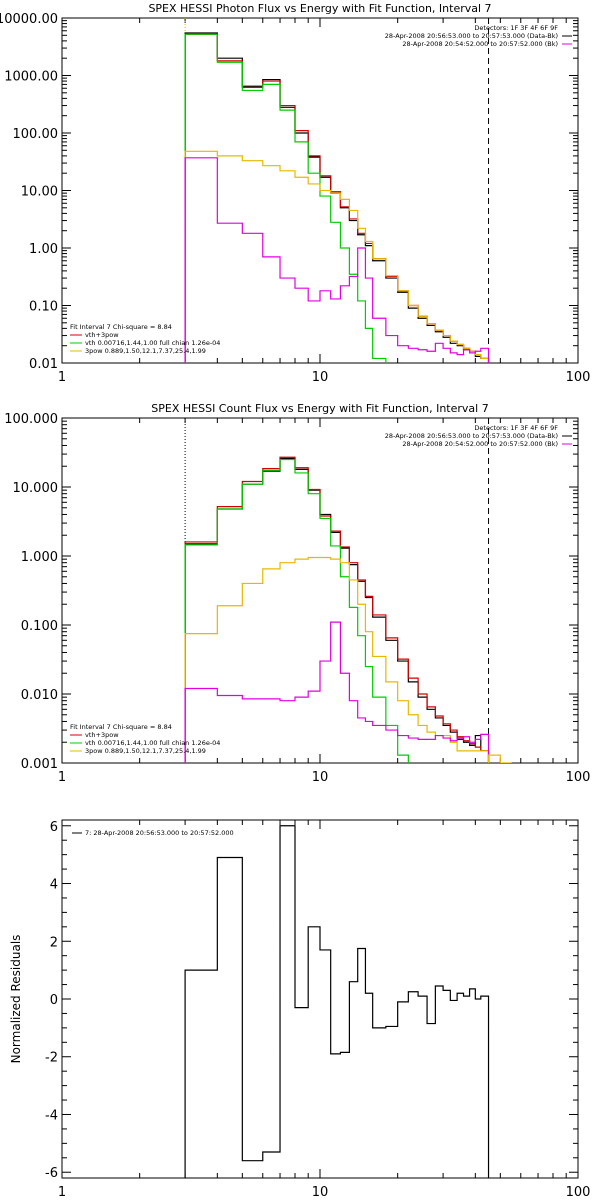 The height and width of the screenshot is (1200, 600). I want to click on y-tick-label: 0.01, so click(43, 364).